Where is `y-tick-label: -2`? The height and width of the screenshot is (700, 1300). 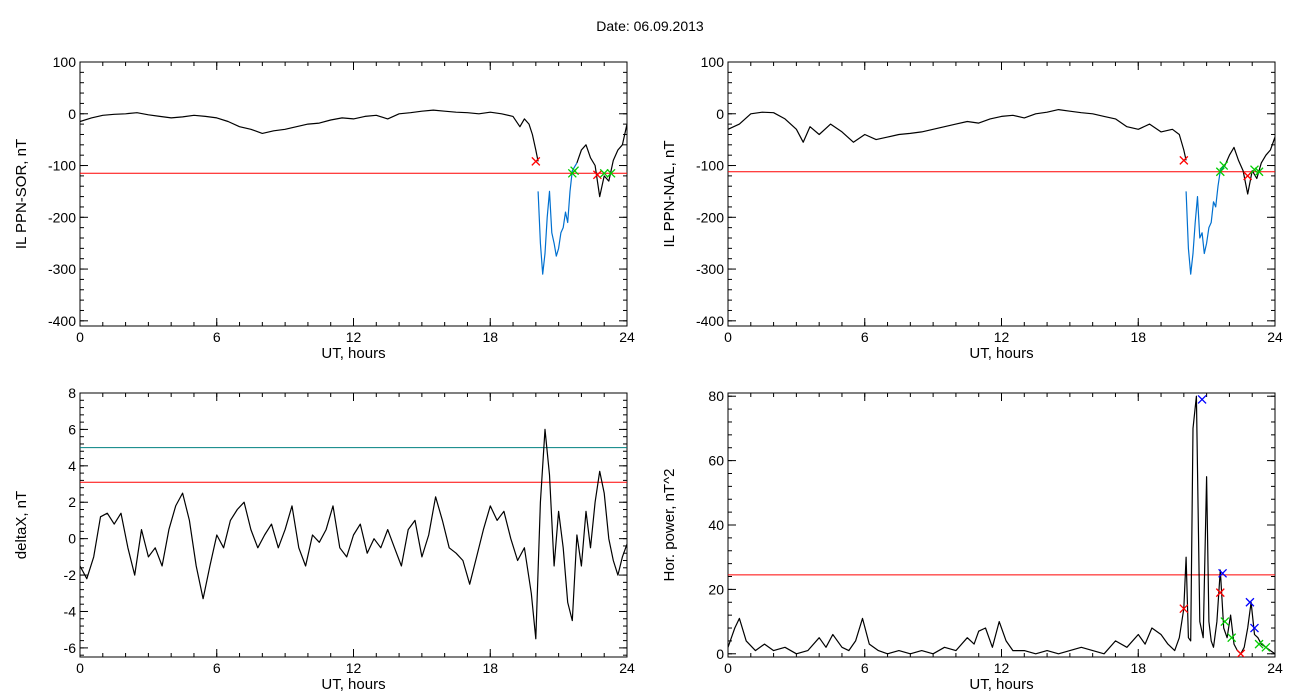 y-tick-label: -2 is located at coordinates (70, 575).